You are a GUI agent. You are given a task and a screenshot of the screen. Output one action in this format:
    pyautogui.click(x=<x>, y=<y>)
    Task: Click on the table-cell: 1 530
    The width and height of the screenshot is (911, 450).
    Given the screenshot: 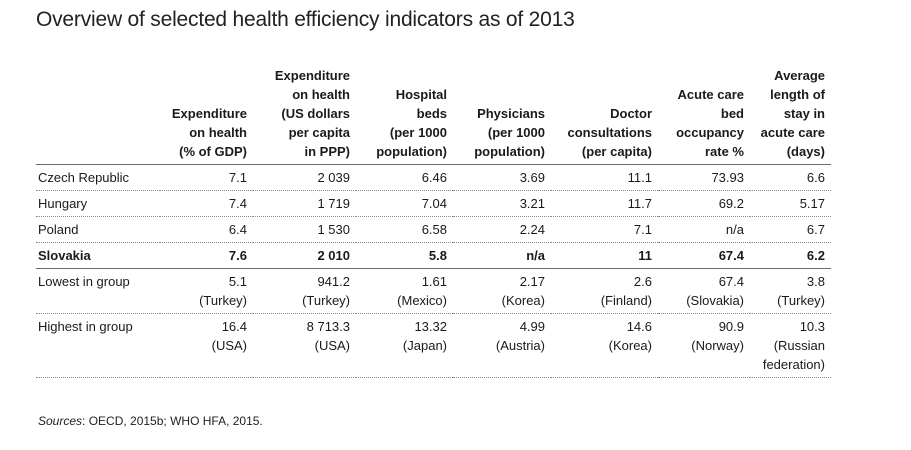 What is the action you would take?
    pyautogui.click(x=304, y=229)
    